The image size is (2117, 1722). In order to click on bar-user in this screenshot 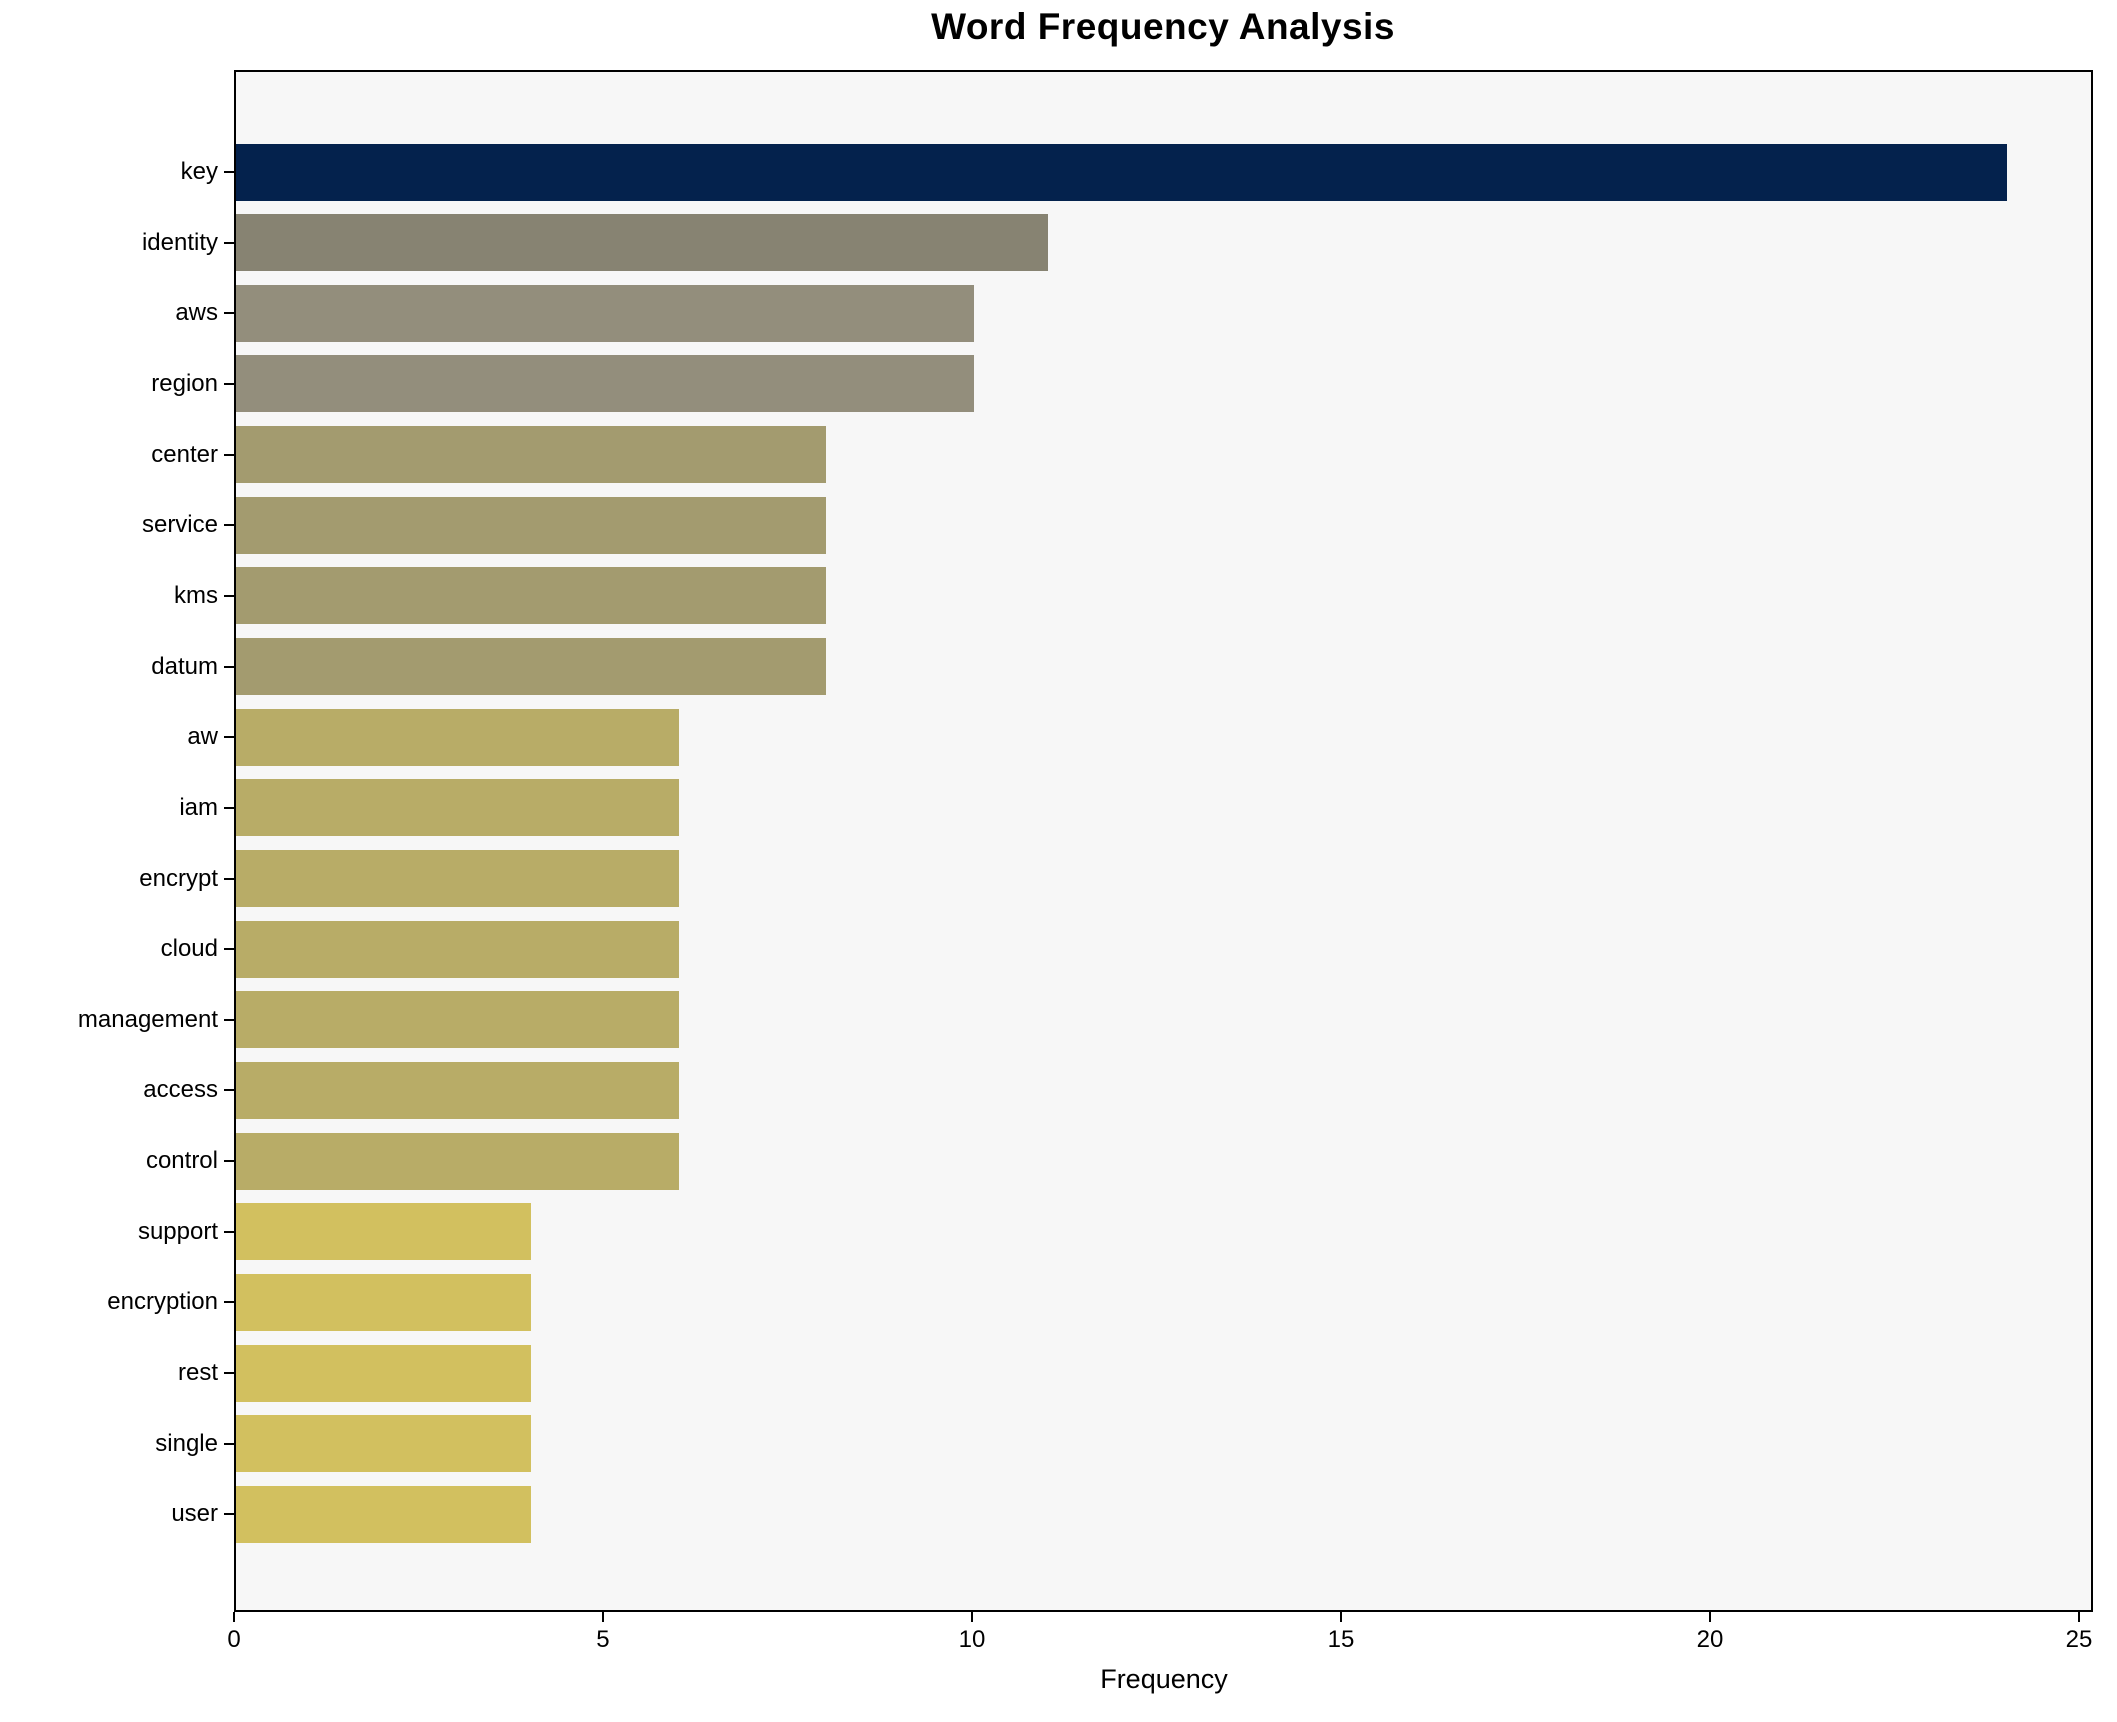, I will do `click(384, 1514)`.